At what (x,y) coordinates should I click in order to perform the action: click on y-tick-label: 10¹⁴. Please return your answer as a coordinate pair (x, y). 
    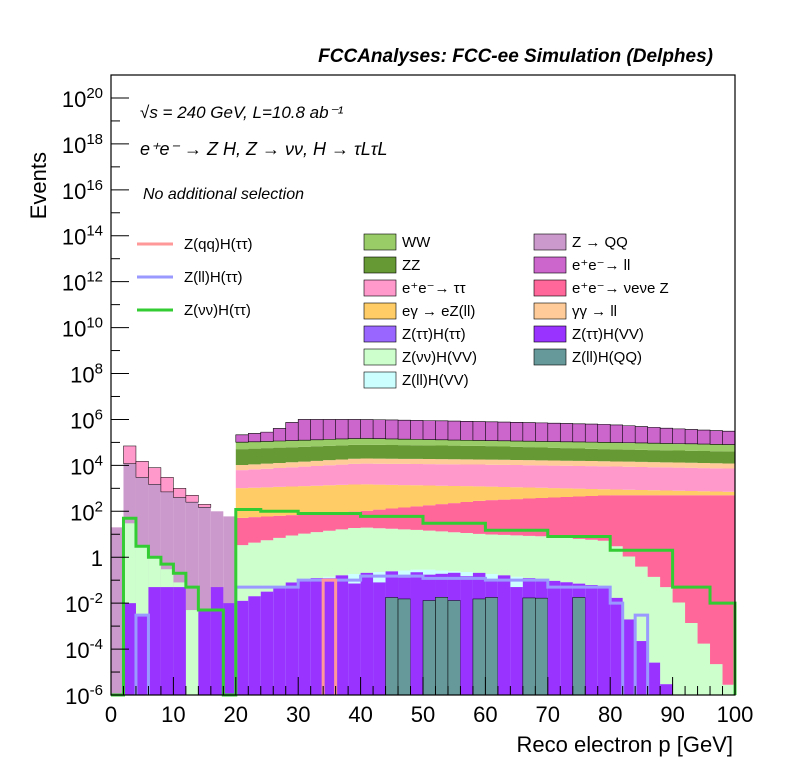
    Looking at the image, I should click on (82, 236).